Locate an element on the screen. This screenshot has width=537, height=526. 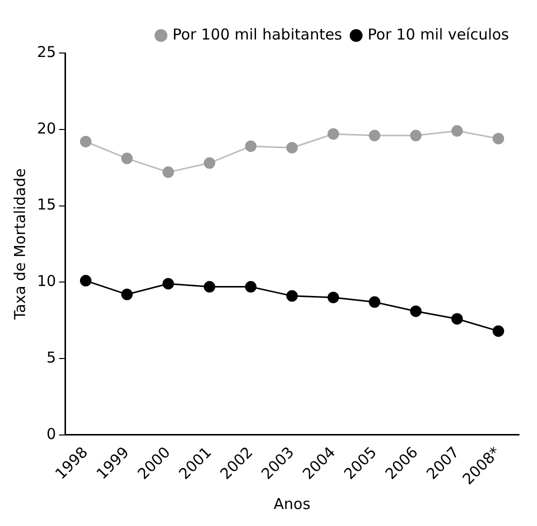
y-tick-label: 25 is located at coordinates (46, 51).